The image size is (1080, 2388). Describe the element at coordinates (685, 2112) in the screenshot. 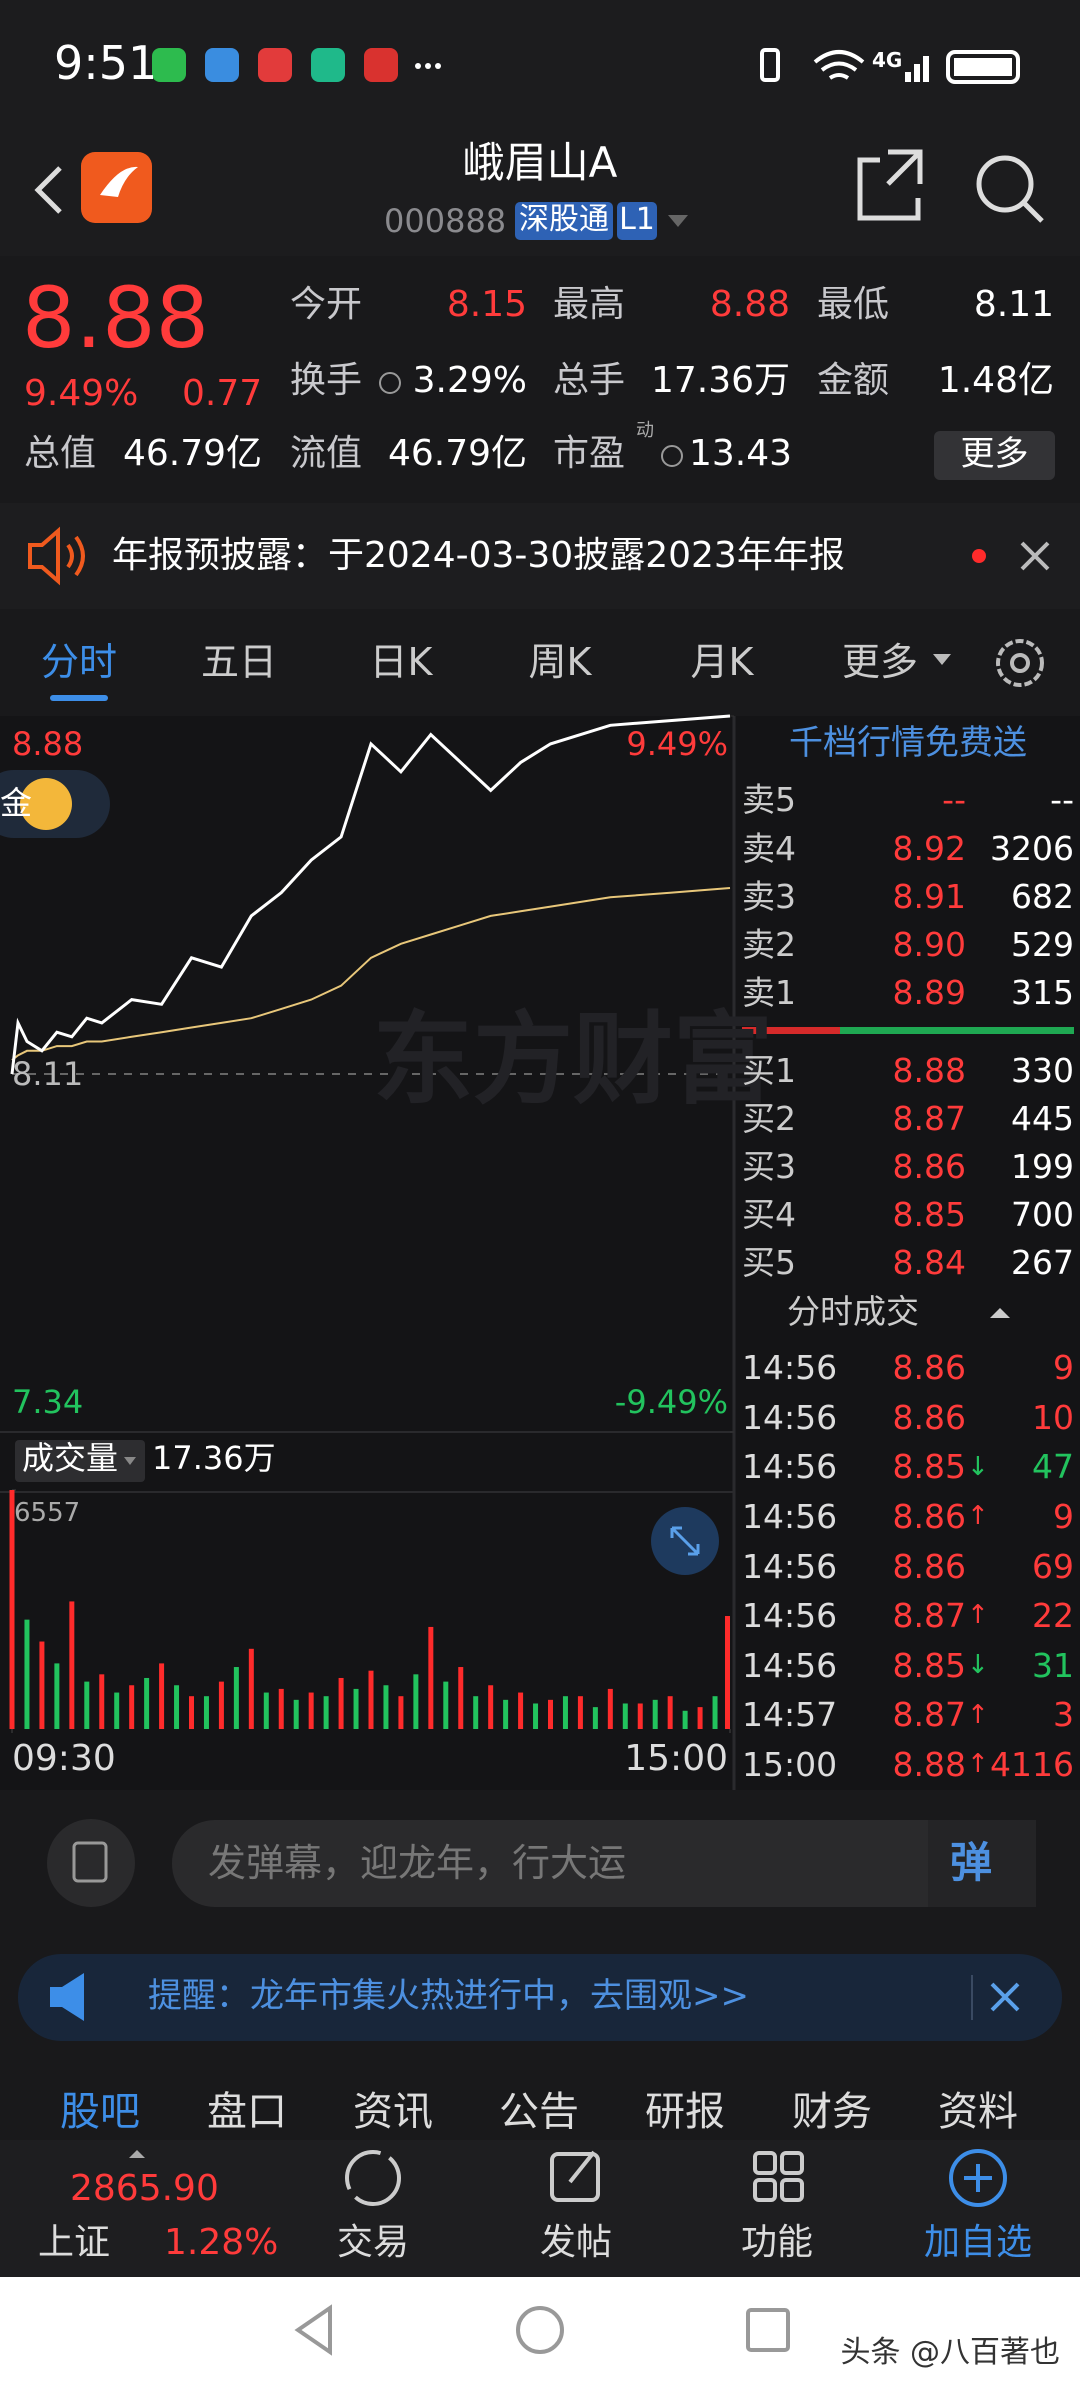

I see `bottom-tab: 研报` at that location.